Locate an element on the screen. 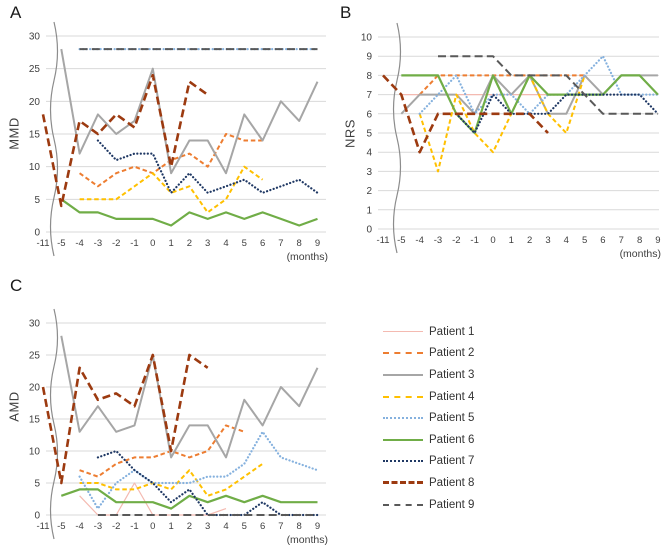  legend-line-p3 is located at coordinates (403, 374).